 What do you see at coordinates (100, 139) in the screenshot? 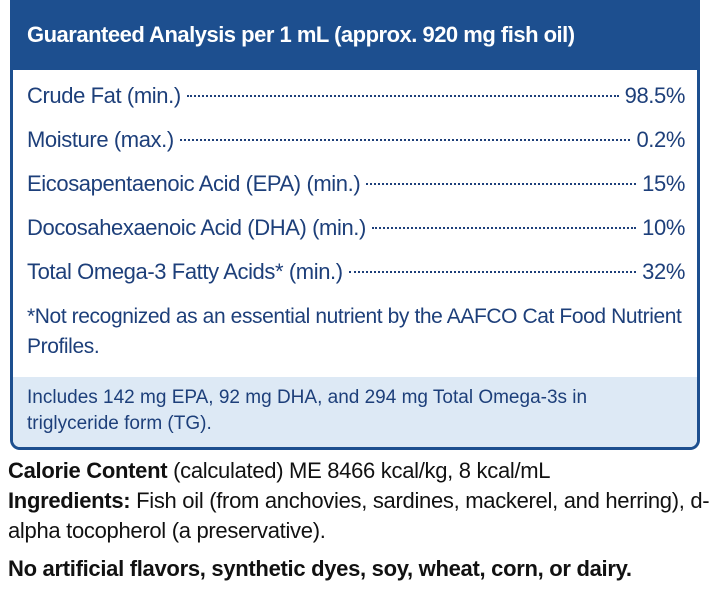
I see `row-label: Moisture (max.)` at bounding box center [100, 139].